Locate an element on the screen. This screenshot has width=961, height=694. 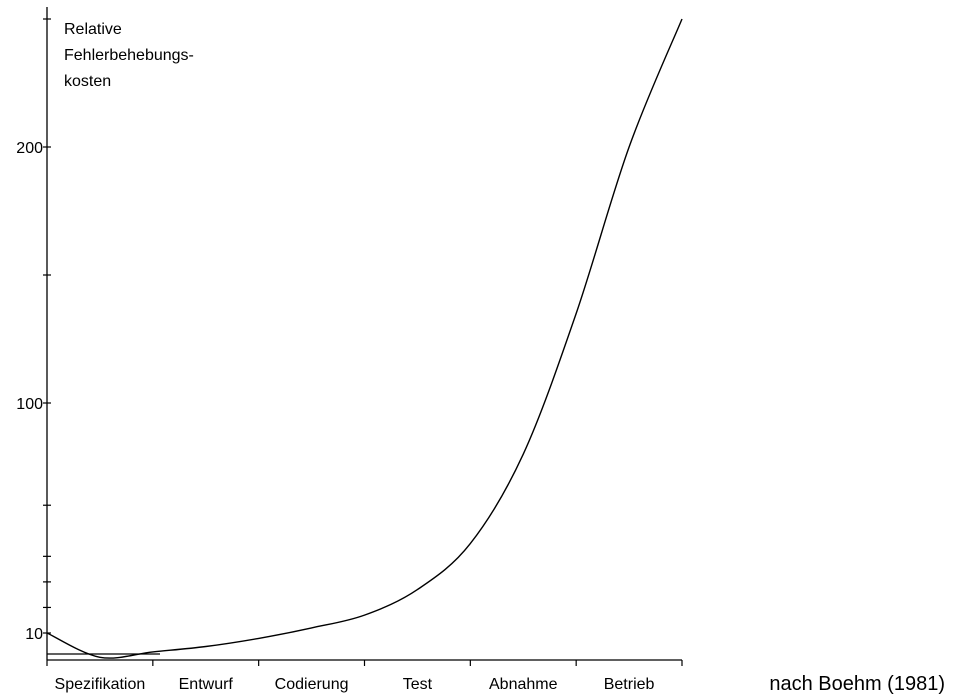
x-tick-label: Abnahme is located at coordinates (523, 684).